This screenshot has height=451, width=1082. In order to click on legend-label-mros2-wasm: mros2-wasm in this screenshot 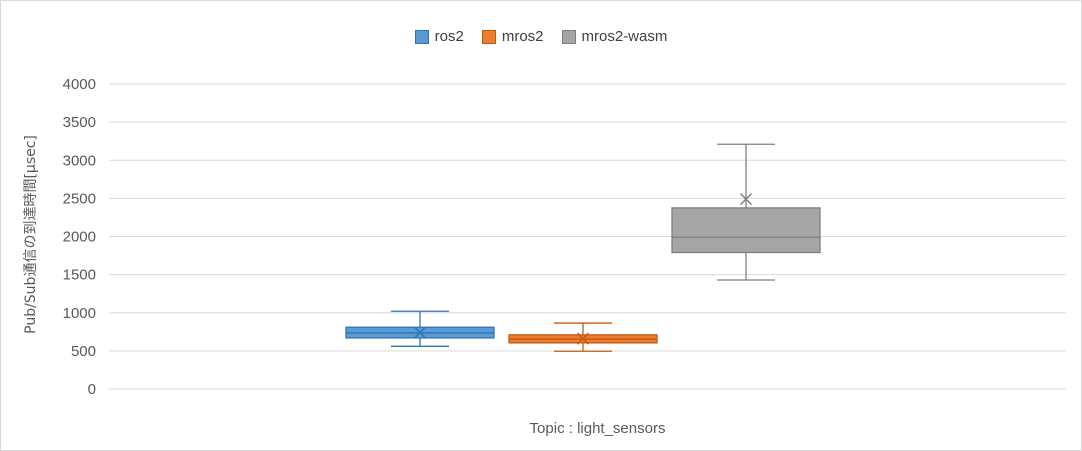, I will do `click(624, 36)`.